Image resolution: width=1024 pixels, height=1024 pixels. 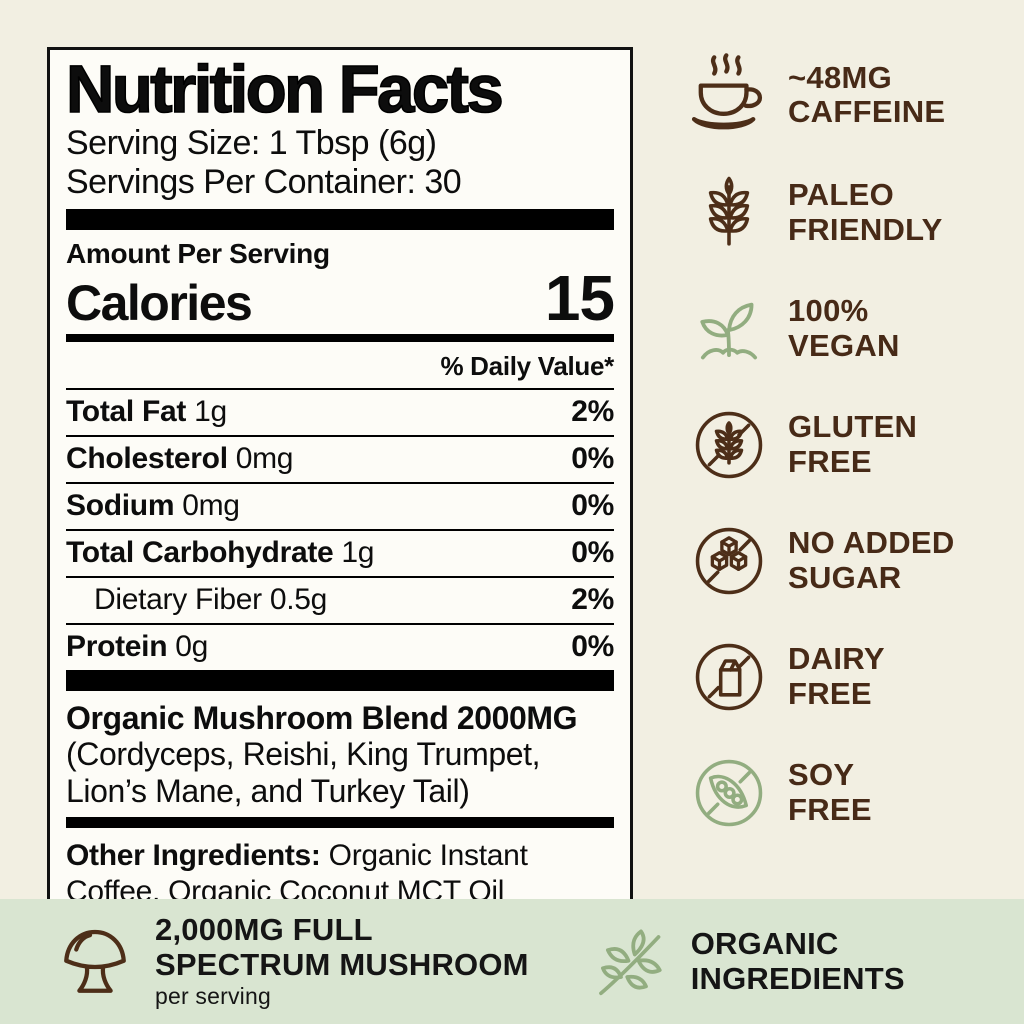 What do you see at coordinates (729, 329) in the screenshot?
I see `plant-sprout-icon` at bounding box center [729, 329].